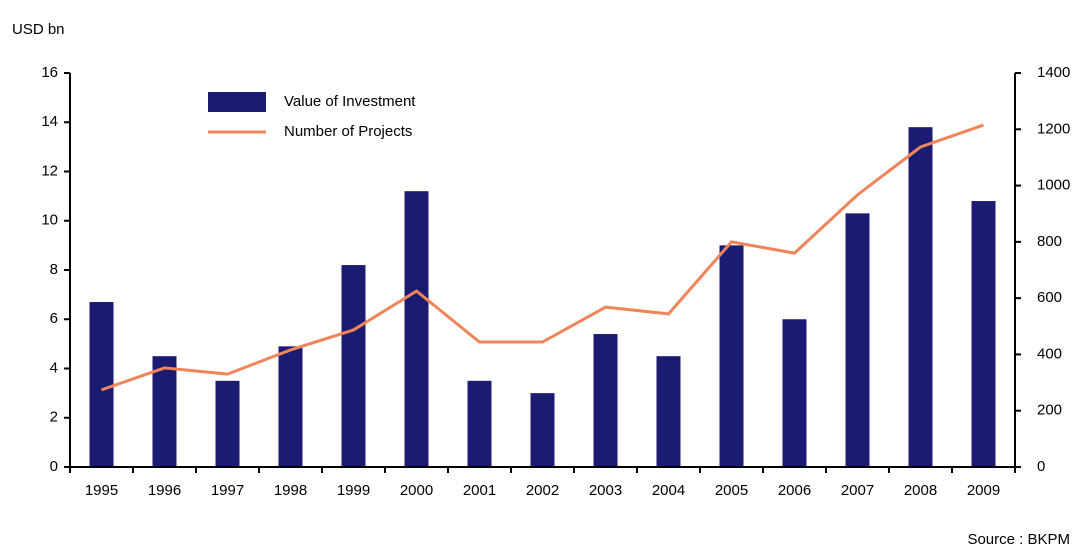 This screenshot has height=552, width=1086. Describe the element at coordinates (1049, 353) in the screenshot. I see `y2-tick-label: 400` at that location.